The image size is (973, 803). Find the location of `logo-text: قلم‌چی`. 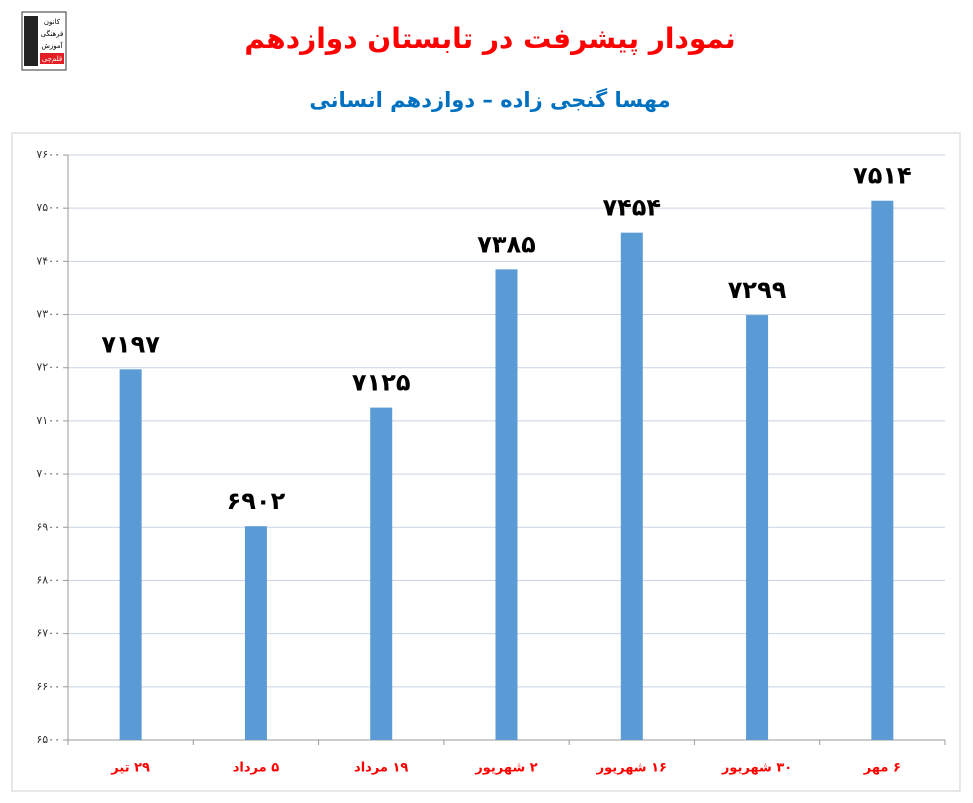

logo-text: قلم‌چی is located at coordinates (52, 59).